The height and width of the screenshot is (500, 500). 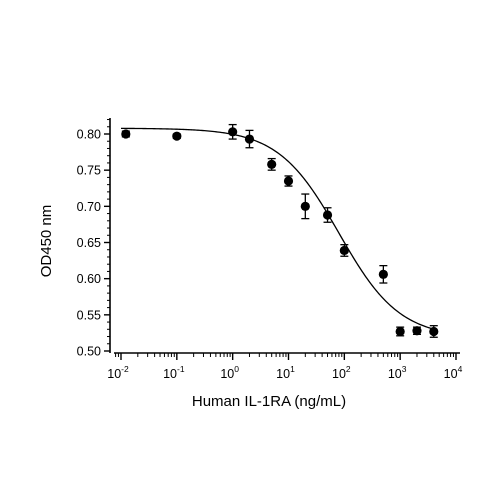 What do you see at coordinates (174, 372) in the screenshot?
I see `x-tick-label: 10⁻¹` at bounding box center [174, 372].